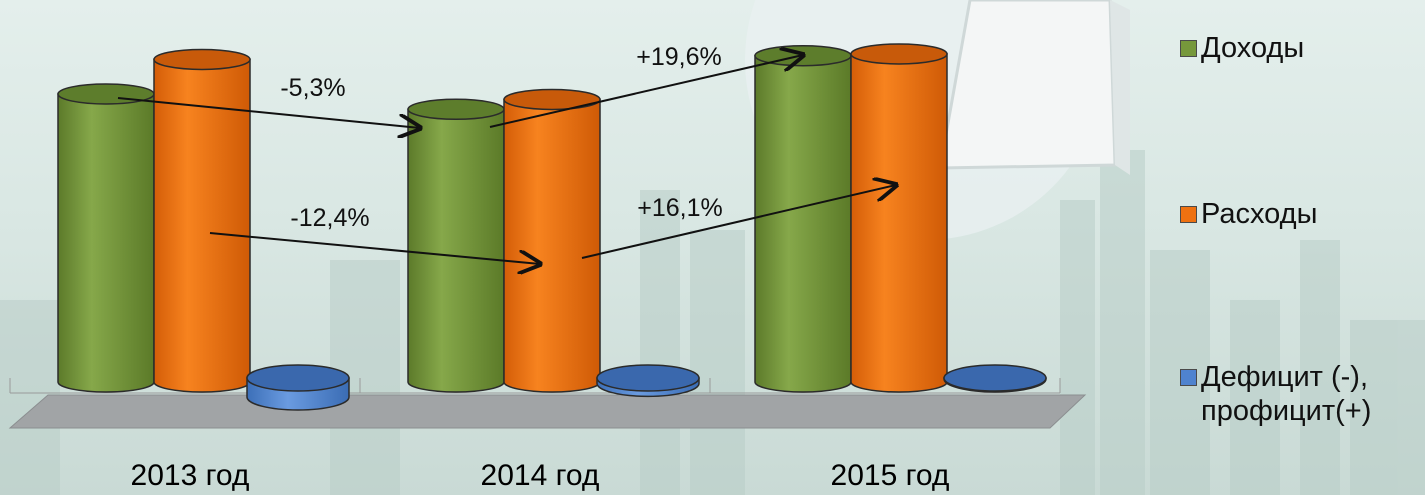  Describe the element at coordinates (329, 218) in the screenshot. I see `percent-change-label: -12,4%` at that location.